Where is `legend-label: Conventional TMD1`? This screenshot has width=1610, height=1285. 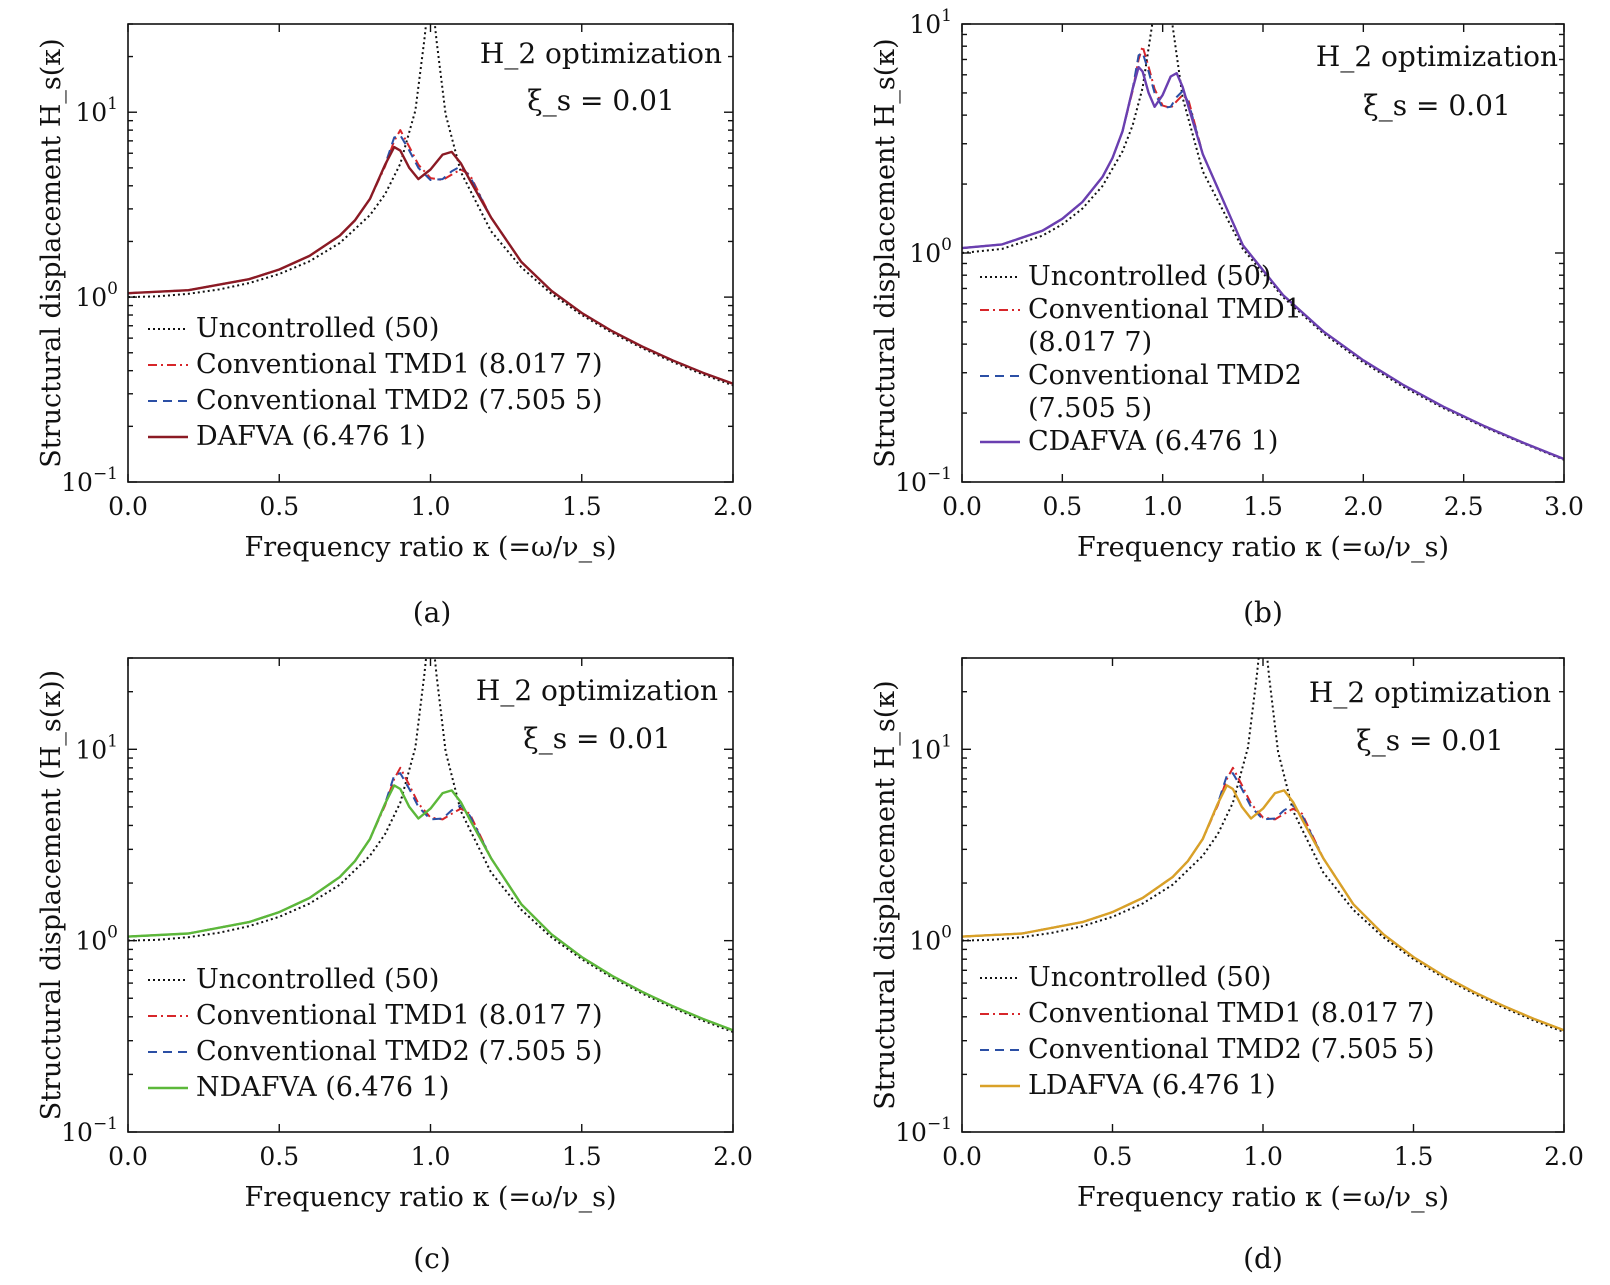 legend-label: Conventional TMD1 is located at coordinates (1165, 309).